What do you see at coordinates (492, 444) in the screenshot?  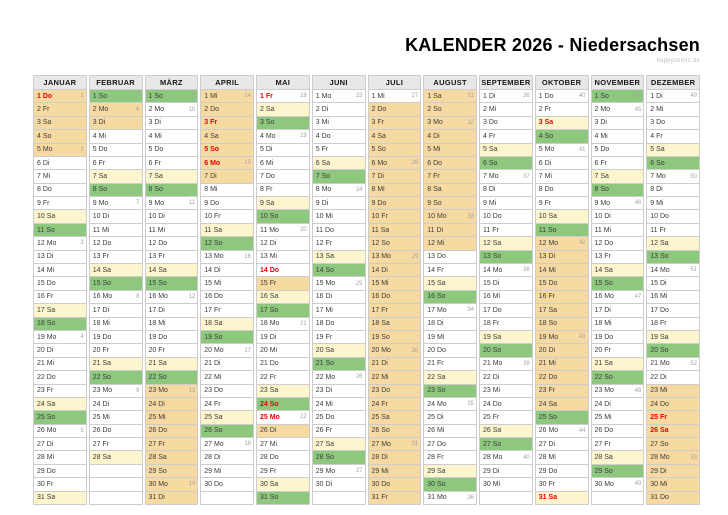 I see `day-label: 27 So` at bounding box center [492, 444].